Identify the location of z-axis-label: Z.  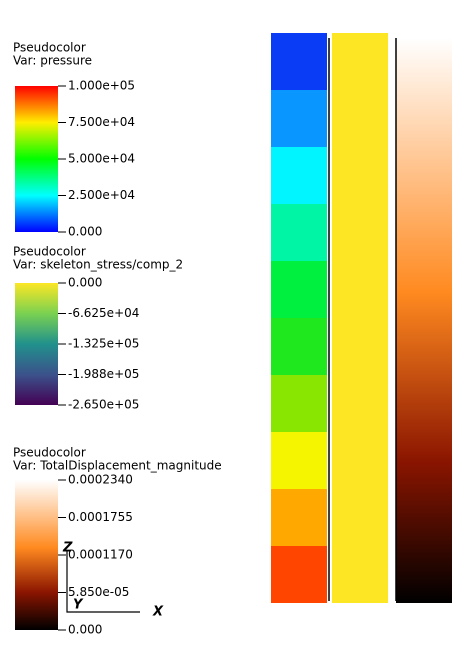
(67, 548).